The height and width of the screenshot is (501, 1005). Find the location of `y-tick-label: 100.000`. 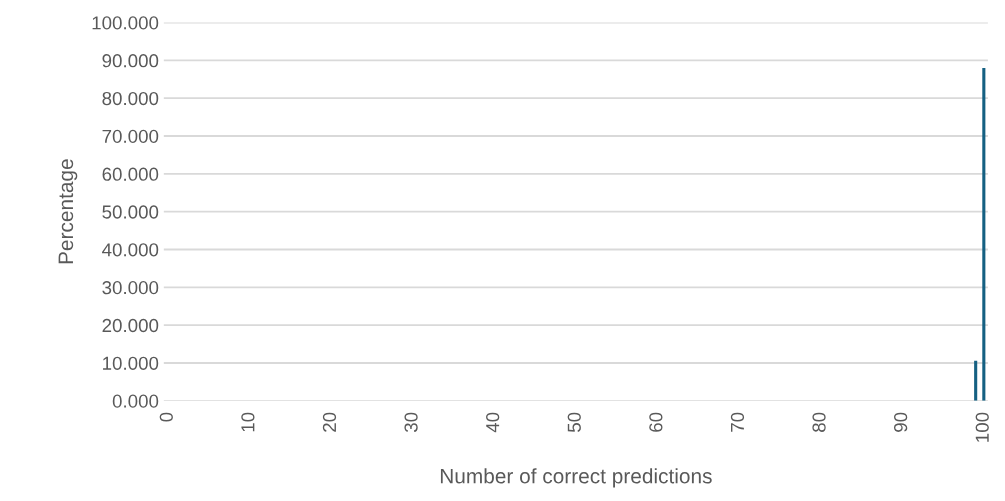

y-tick-label: 100.000 is located at coordinates (125, 23).